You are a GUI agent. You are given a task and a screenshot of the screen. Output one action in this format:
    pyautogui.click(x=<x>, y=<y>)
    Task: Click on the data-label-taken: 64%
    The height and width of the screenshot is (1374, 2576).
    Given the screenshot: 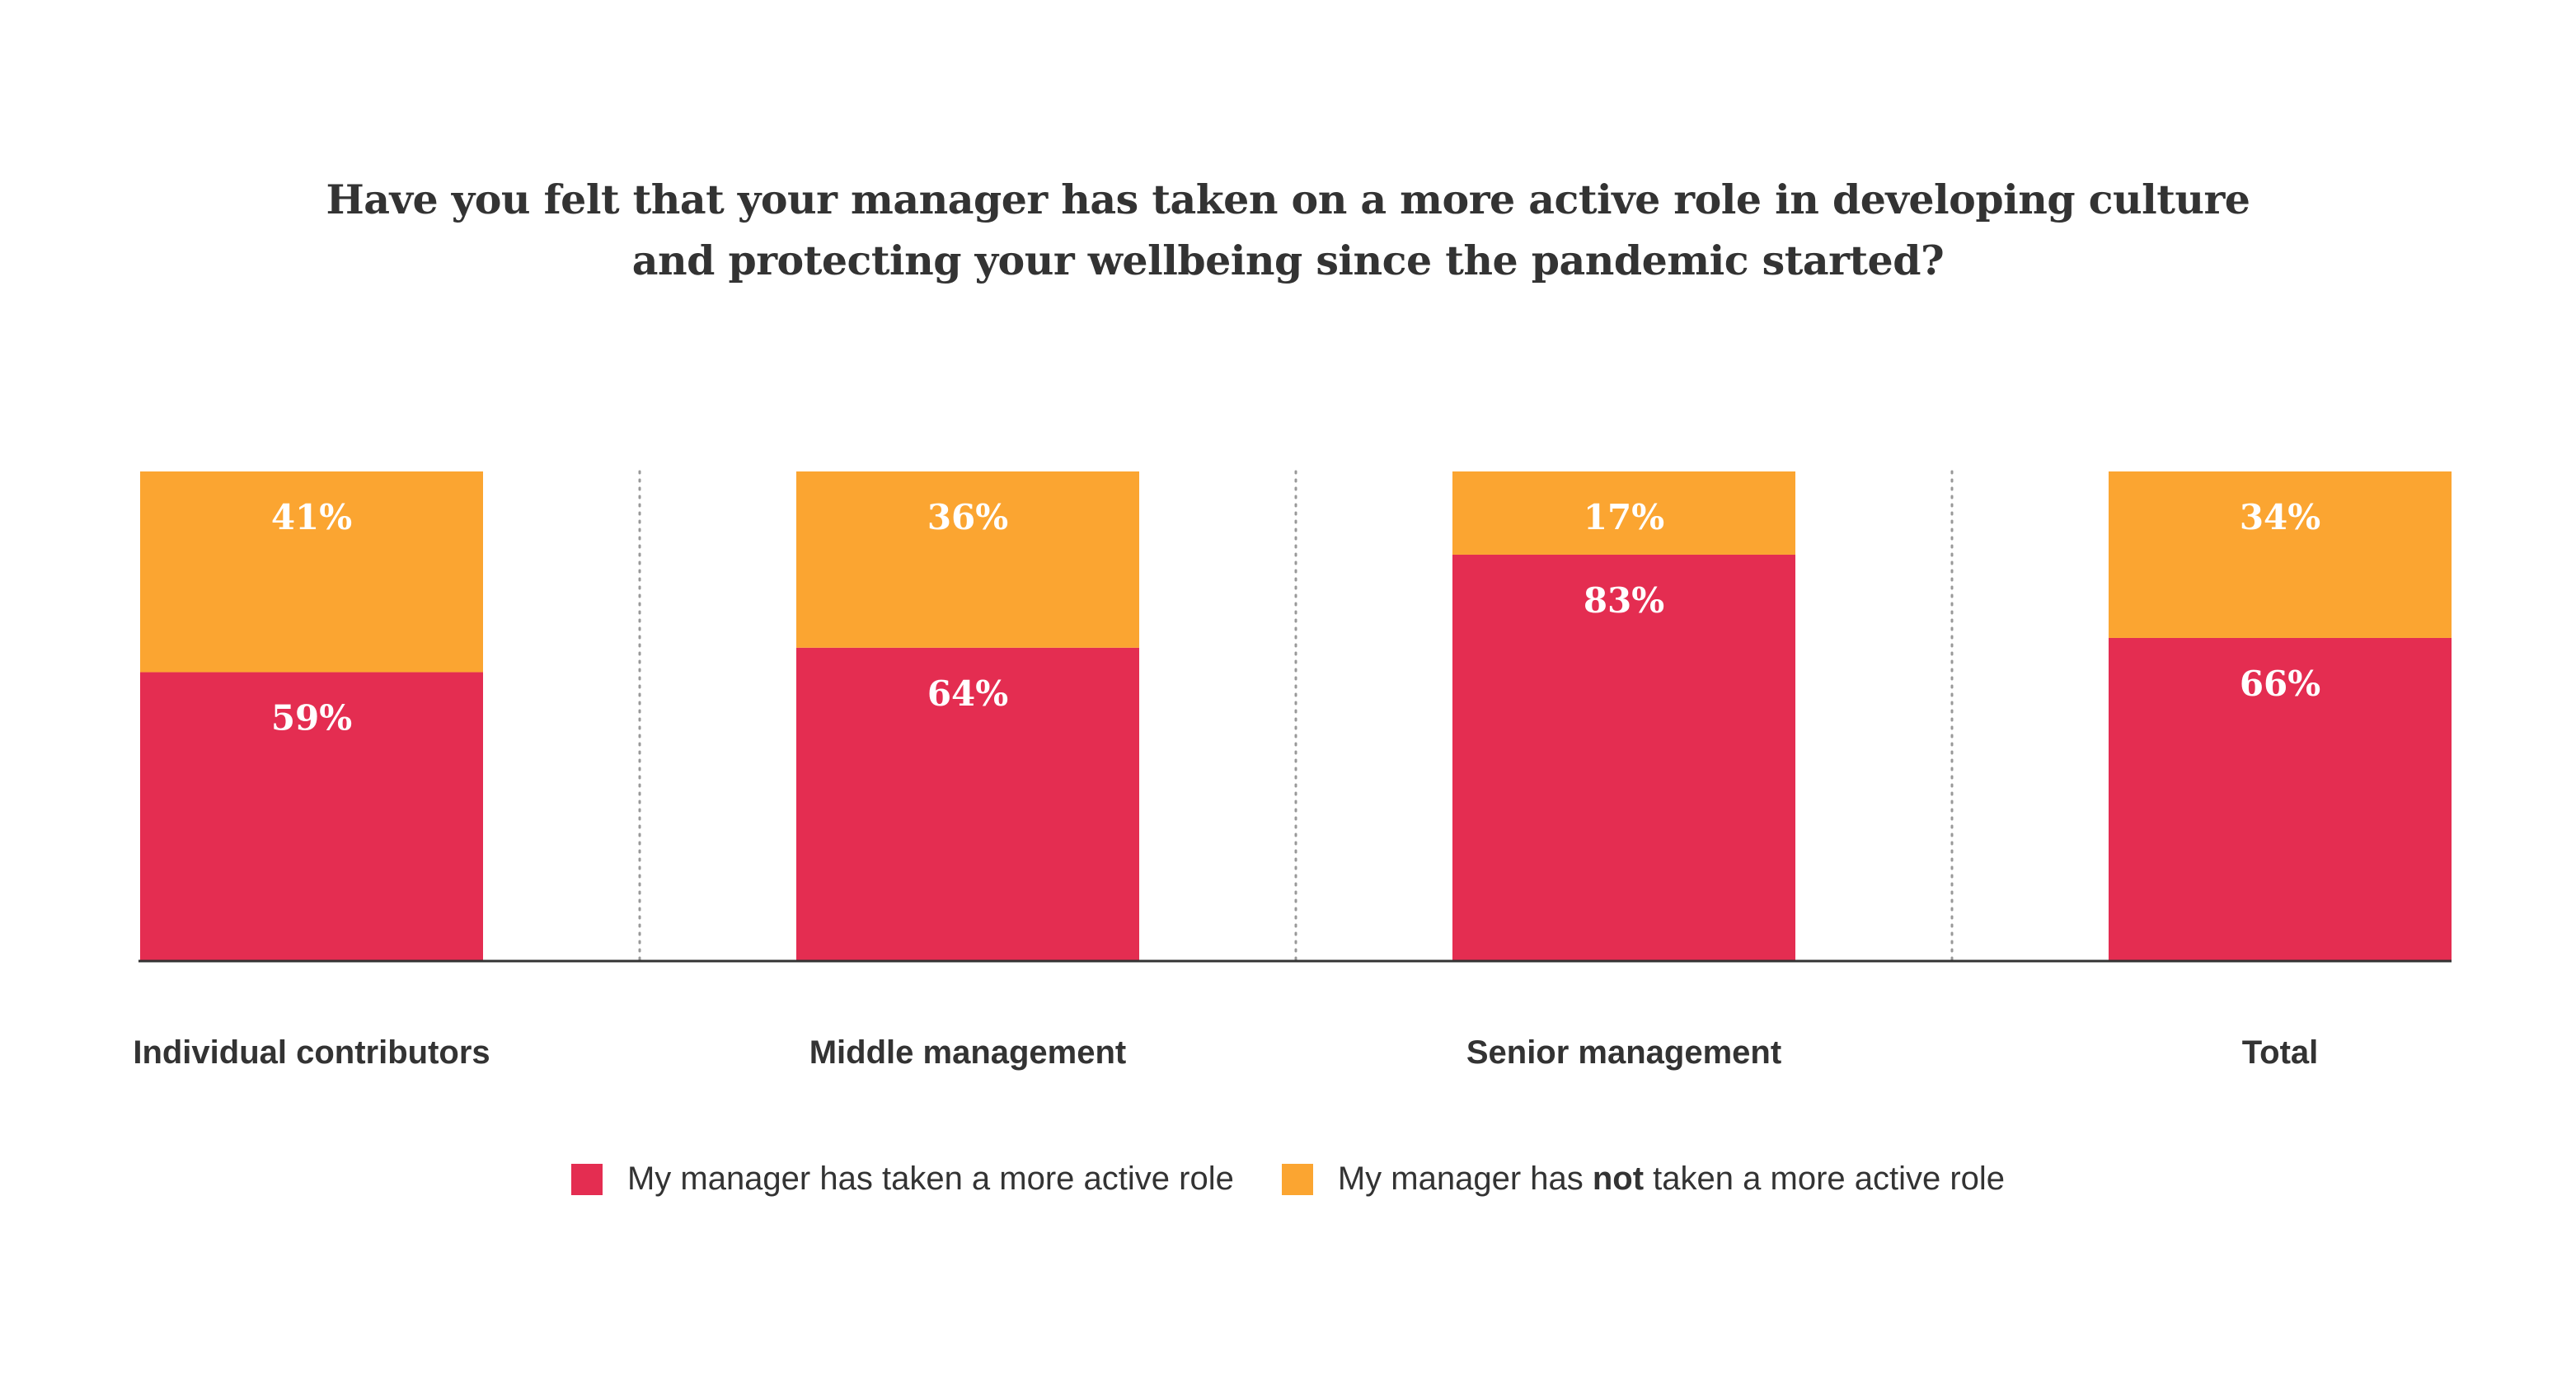 What is the action you would take?
    pyautogui.click(x=968, y=693)
    